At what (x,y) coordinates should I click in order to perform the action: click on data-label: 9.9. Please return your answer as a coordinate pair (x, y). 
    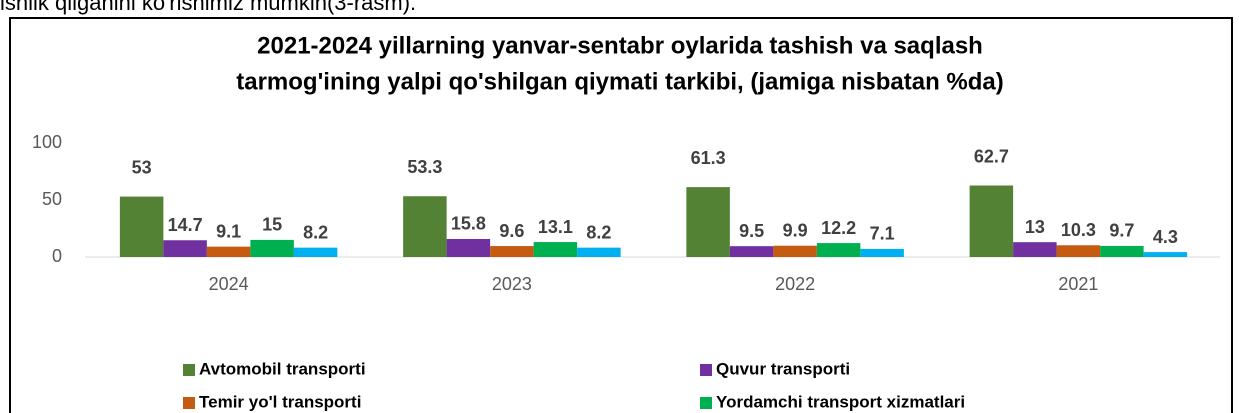
    Looking at the image, I should click on (795, 230).